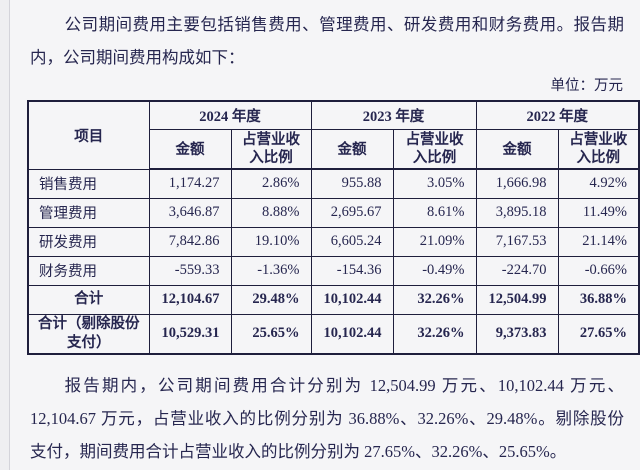  What do you see at coordinates (598, 299) in the screenshot?
I see `ratio-cell: 36.88%` at bounding box center [598, 299].